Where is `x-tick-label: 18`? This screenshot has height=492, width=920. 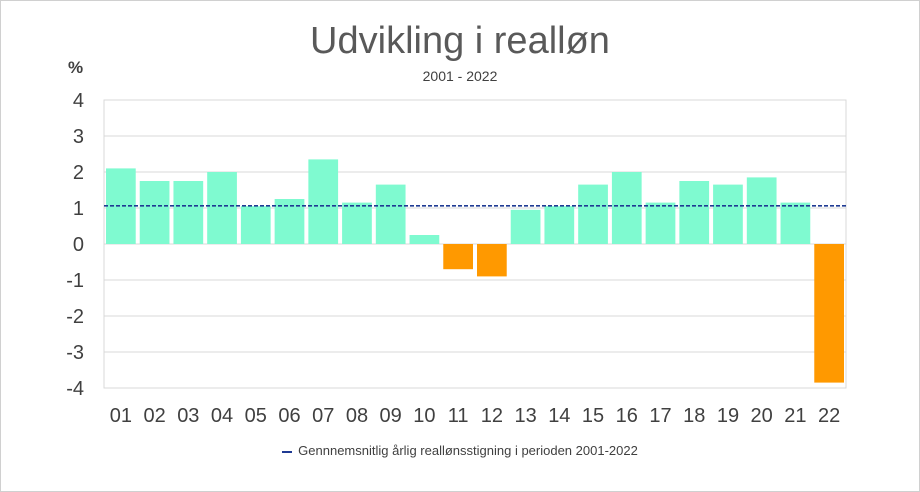 x-tick-label: 18 is located at coordinates (694, 416).